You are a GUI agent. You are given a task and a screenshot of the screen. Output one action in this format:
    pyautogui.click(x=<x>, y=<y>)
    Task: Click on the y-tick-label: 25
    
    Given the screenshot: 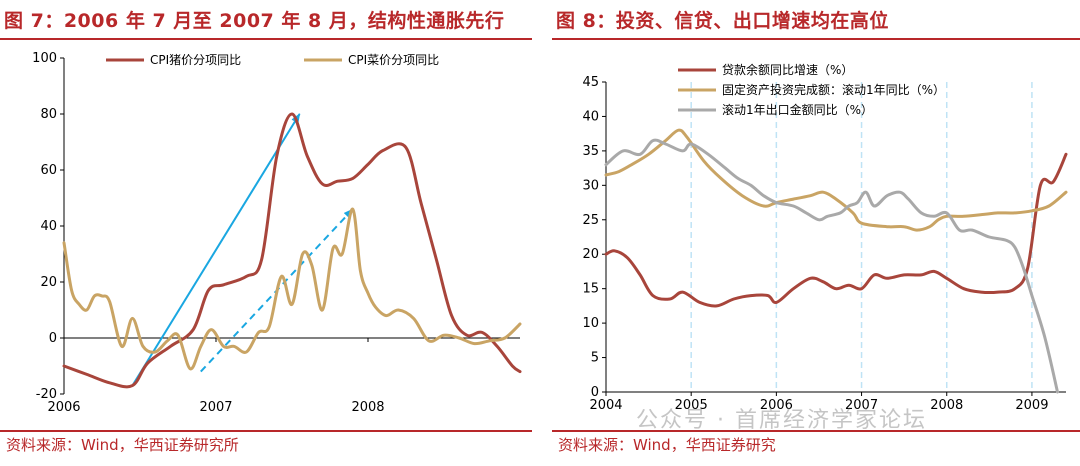 What is the action you would take?
    pyautogui.click(x=590, y=220)
    